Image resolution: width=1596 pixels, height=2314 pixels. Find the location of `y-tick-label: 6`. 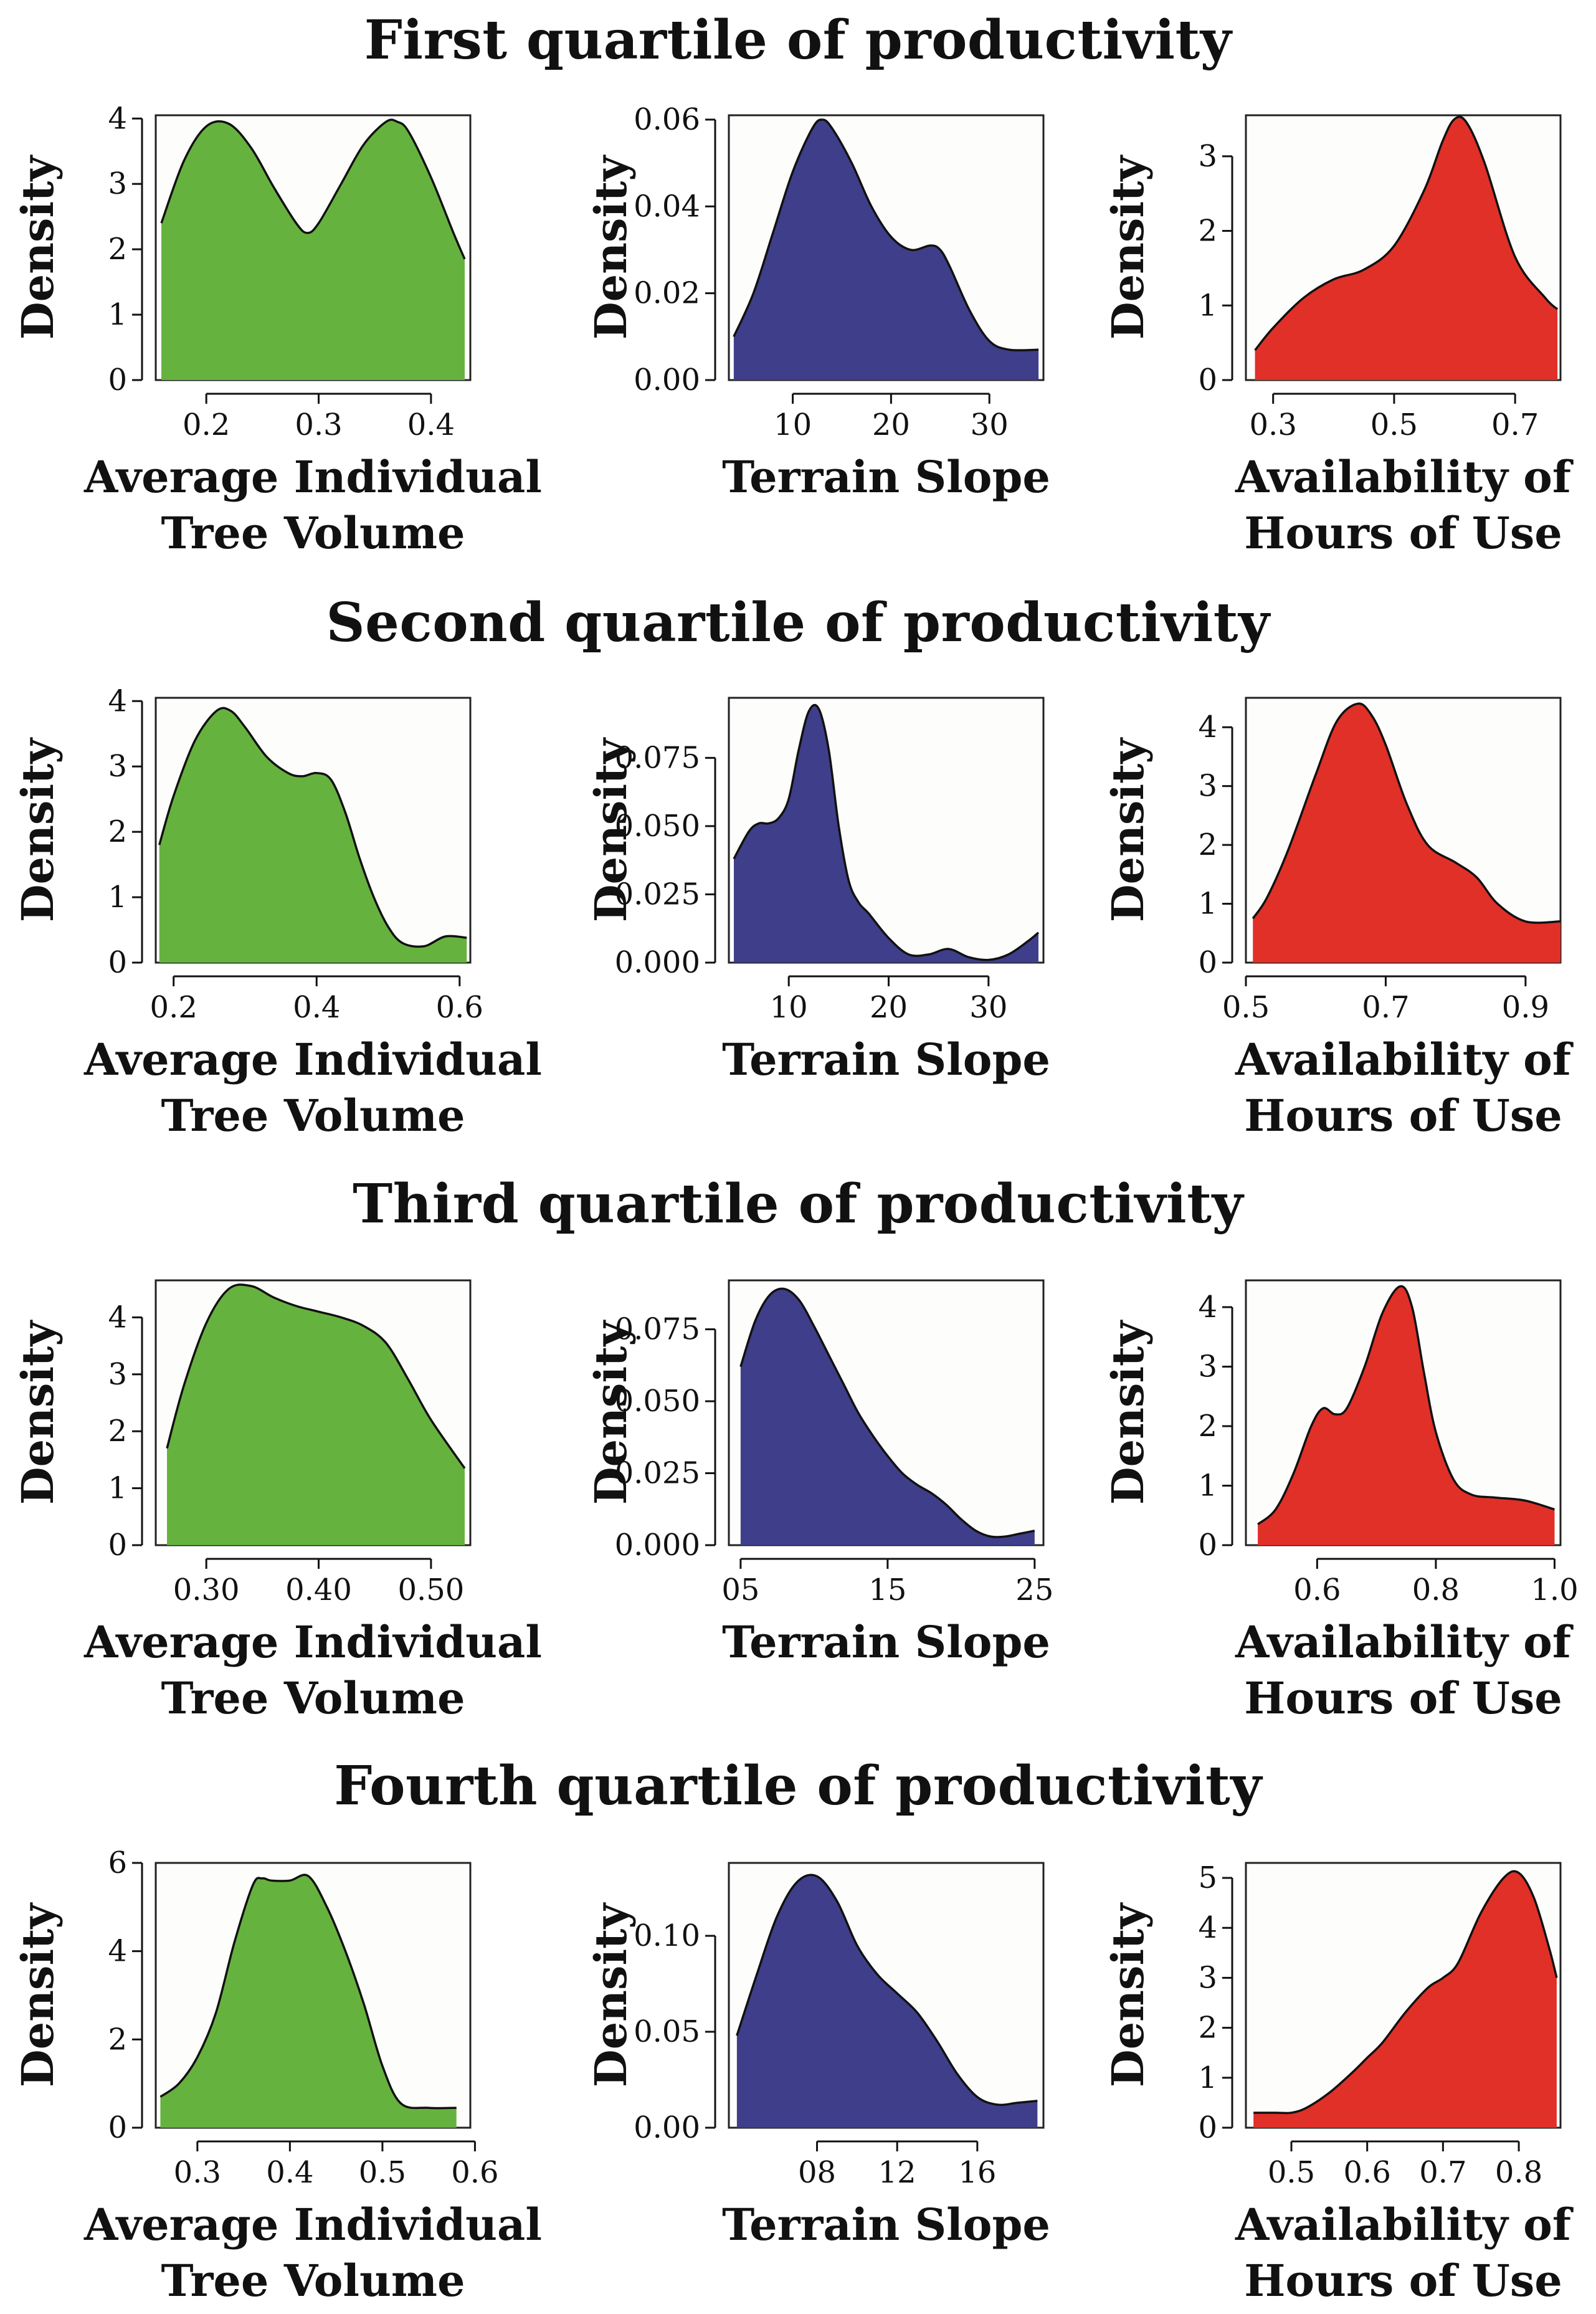

y-tick-label: 6 is located at coordinates (118, 1862).